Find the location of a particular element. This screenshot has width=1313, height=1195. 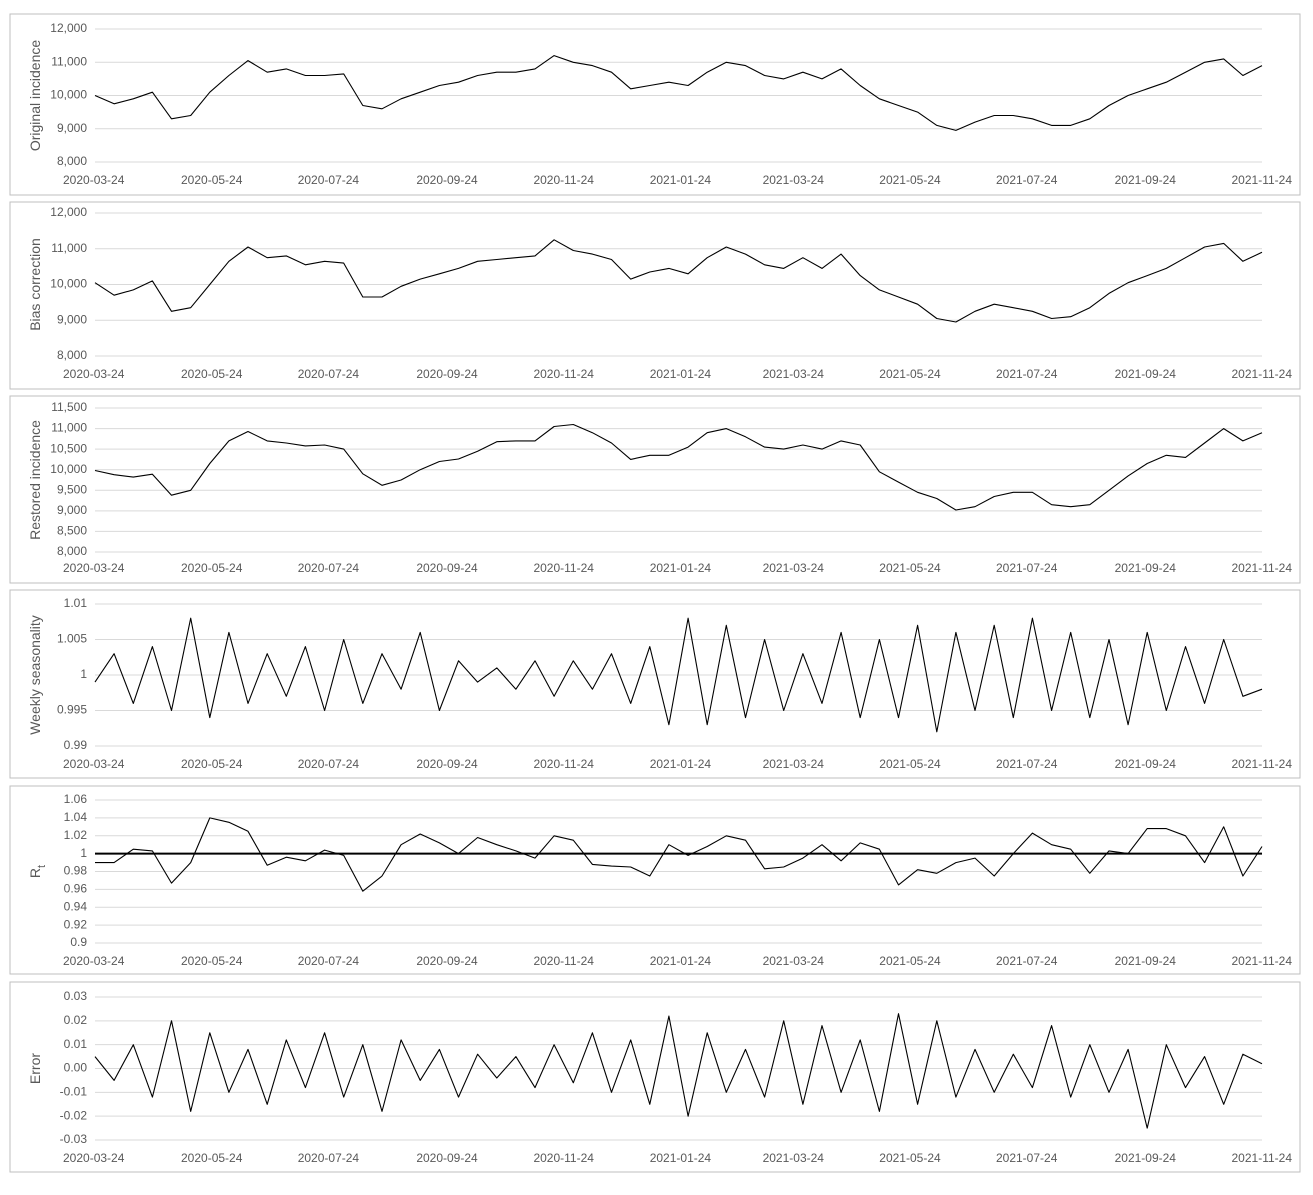

y-tick-label: 0.9 is located at coordinates (78, 942).